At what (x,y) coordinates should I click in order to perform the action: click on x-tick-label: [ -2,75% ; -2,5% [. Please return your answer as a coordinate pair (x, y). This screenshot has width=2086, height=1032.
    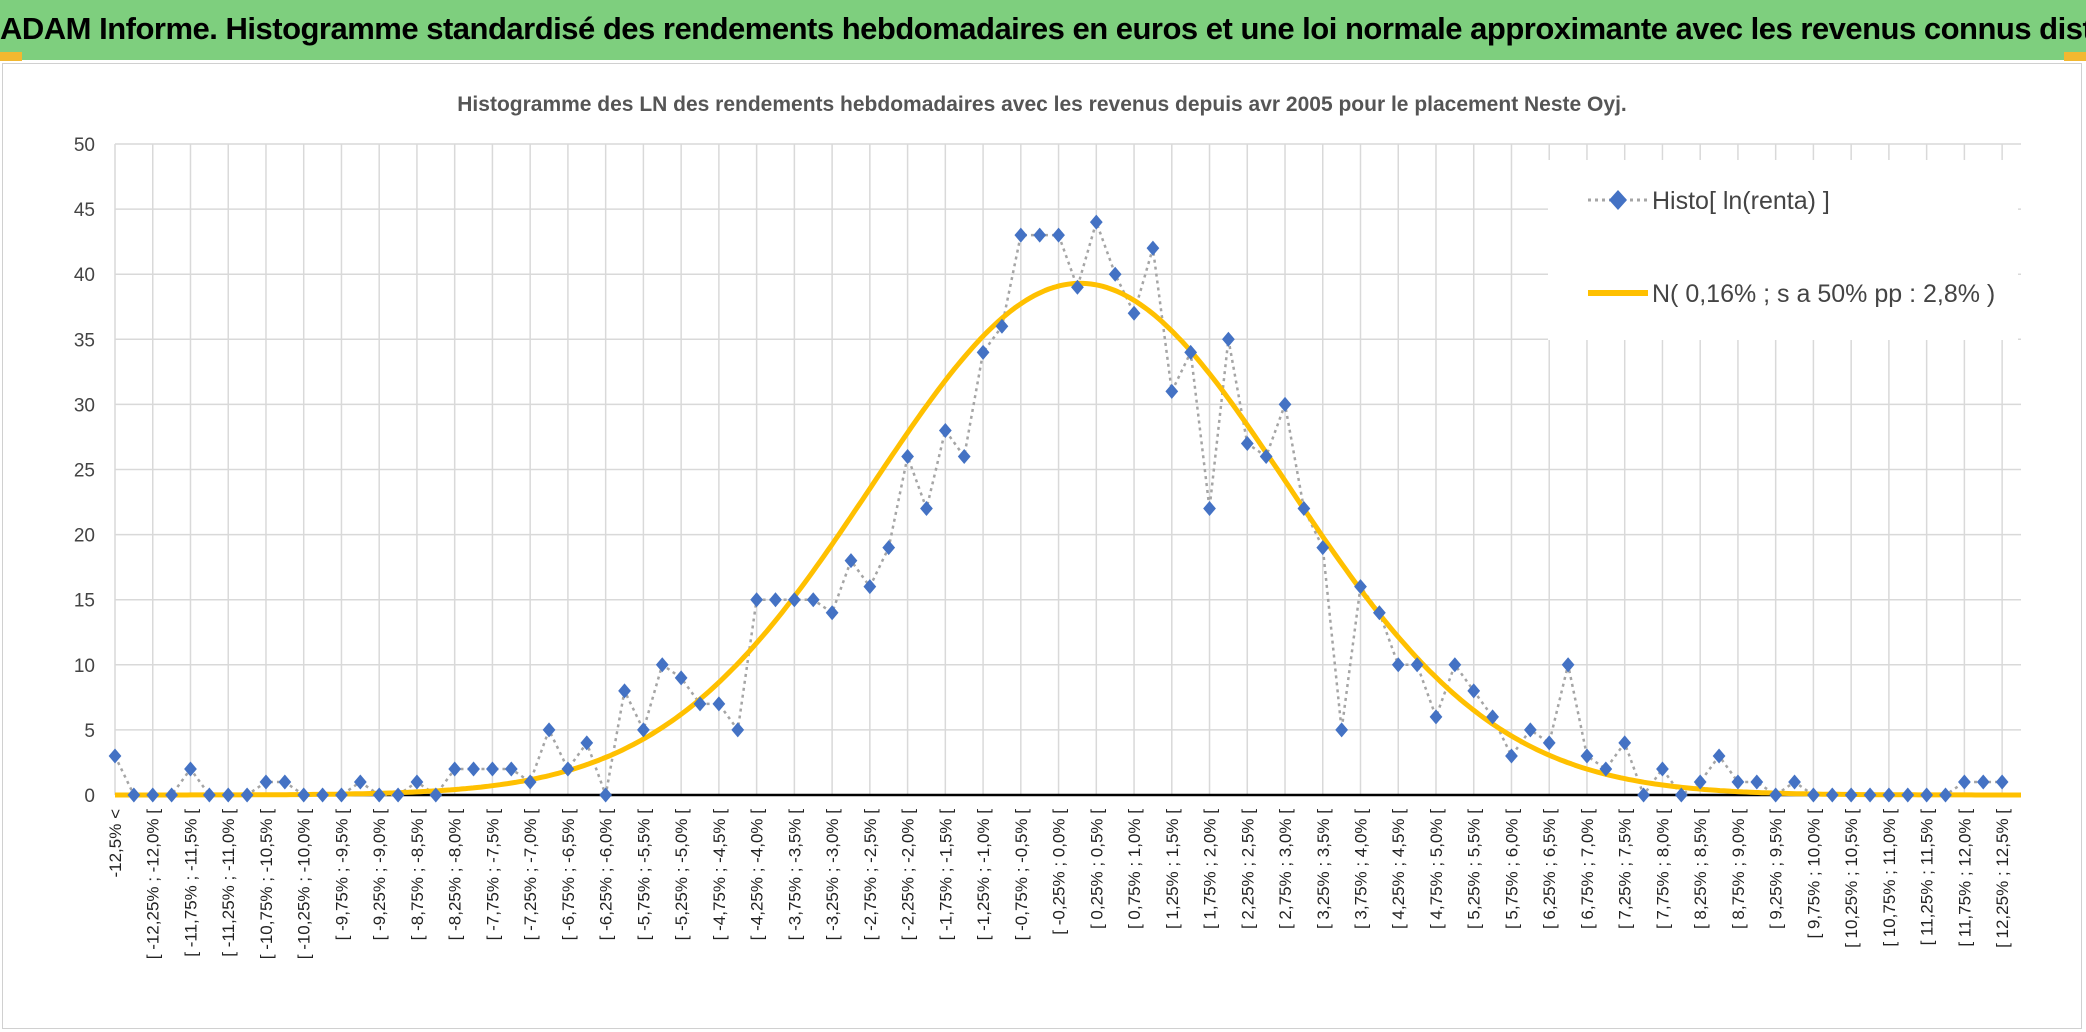
    Looking at the image, I should click on (870, 875).